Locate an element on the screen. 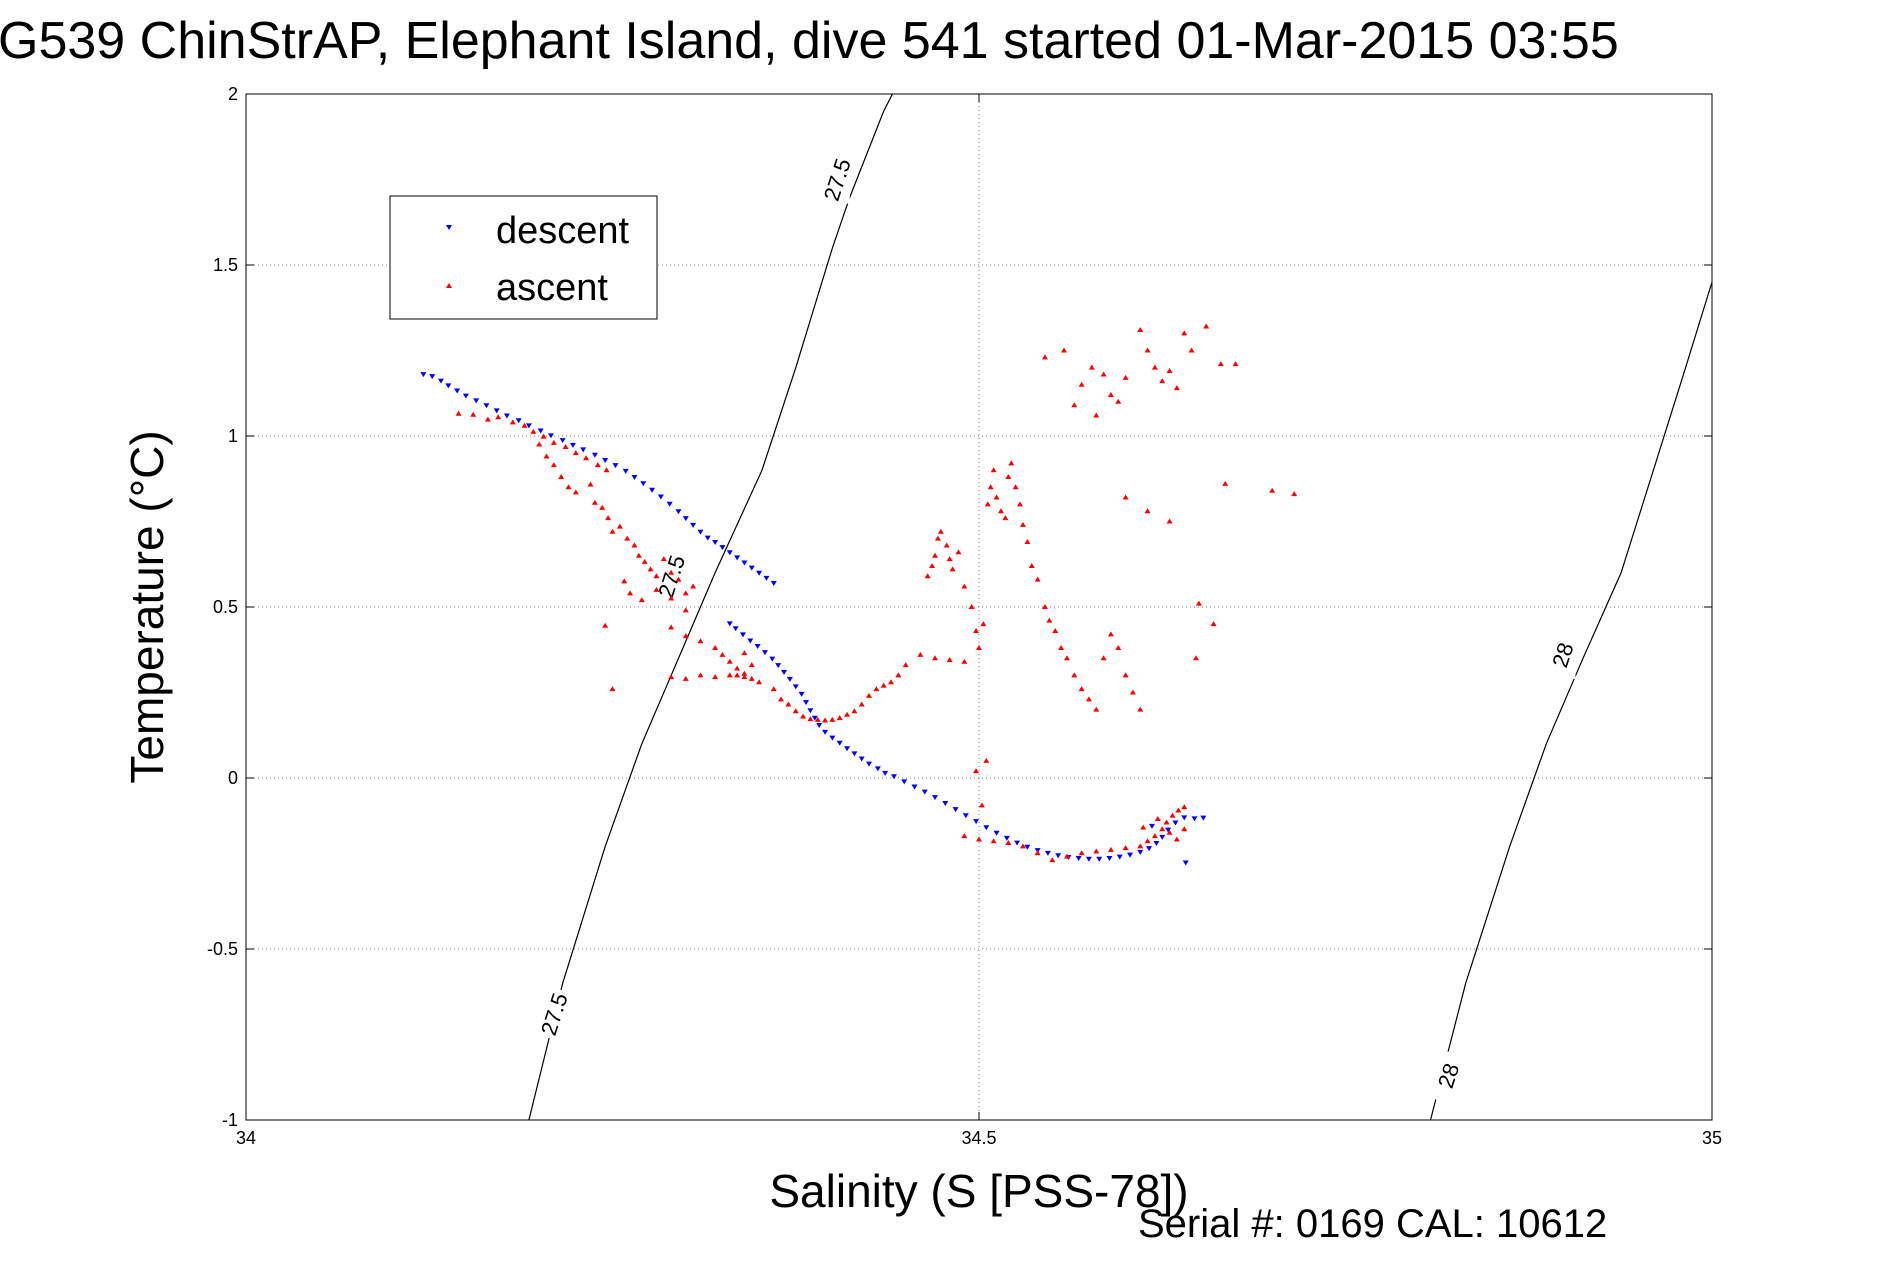 This screenshot has width=1891, height=1262. x-tick-label: 35 is located at coordinates (1712, 1138).